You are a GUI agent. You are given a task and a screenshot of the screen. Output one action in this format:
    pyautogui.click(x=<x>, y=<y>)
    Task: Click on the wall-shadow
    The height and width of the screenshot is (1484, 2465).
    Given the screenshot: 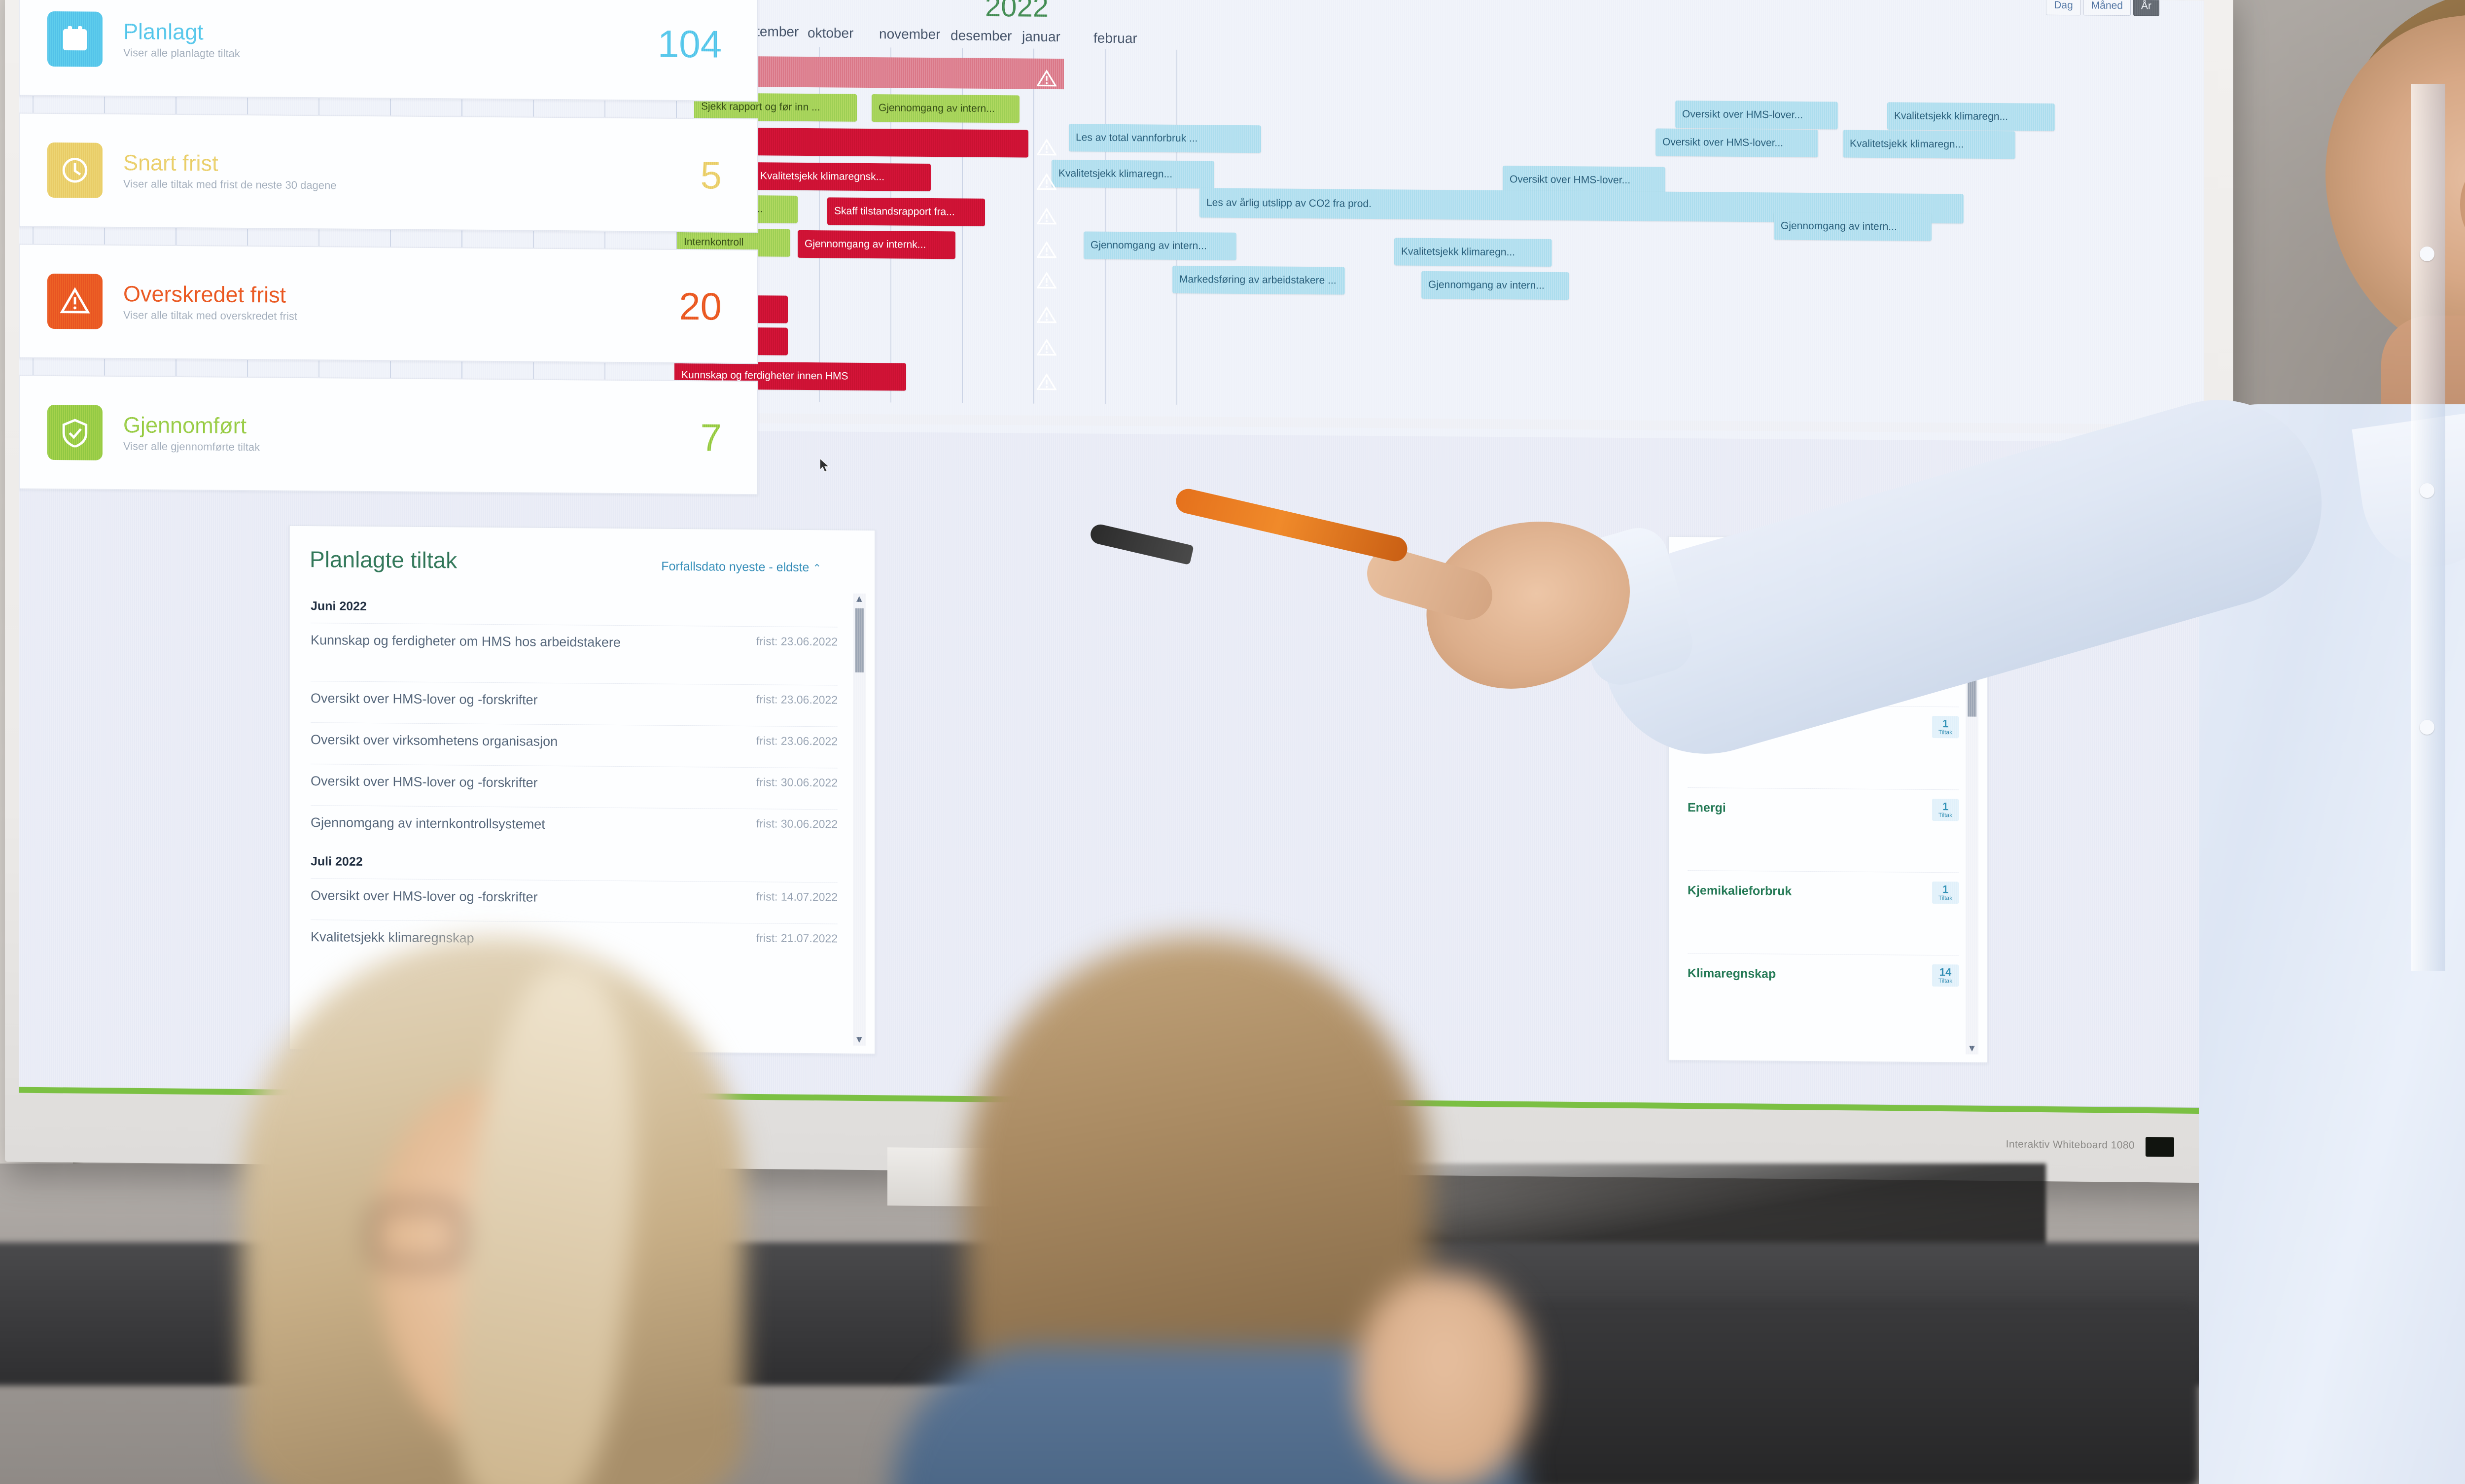 What is the action you would take?
    pyautogui.click(x=2452, y=527)
    